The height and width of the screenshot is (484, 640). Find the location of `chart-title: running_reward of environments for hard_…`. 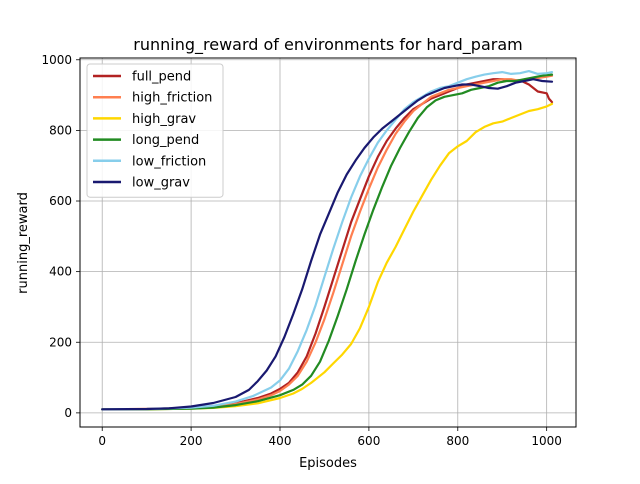

chart-title: running_reward of environments for hard_… is located at coordinates (327, 45).